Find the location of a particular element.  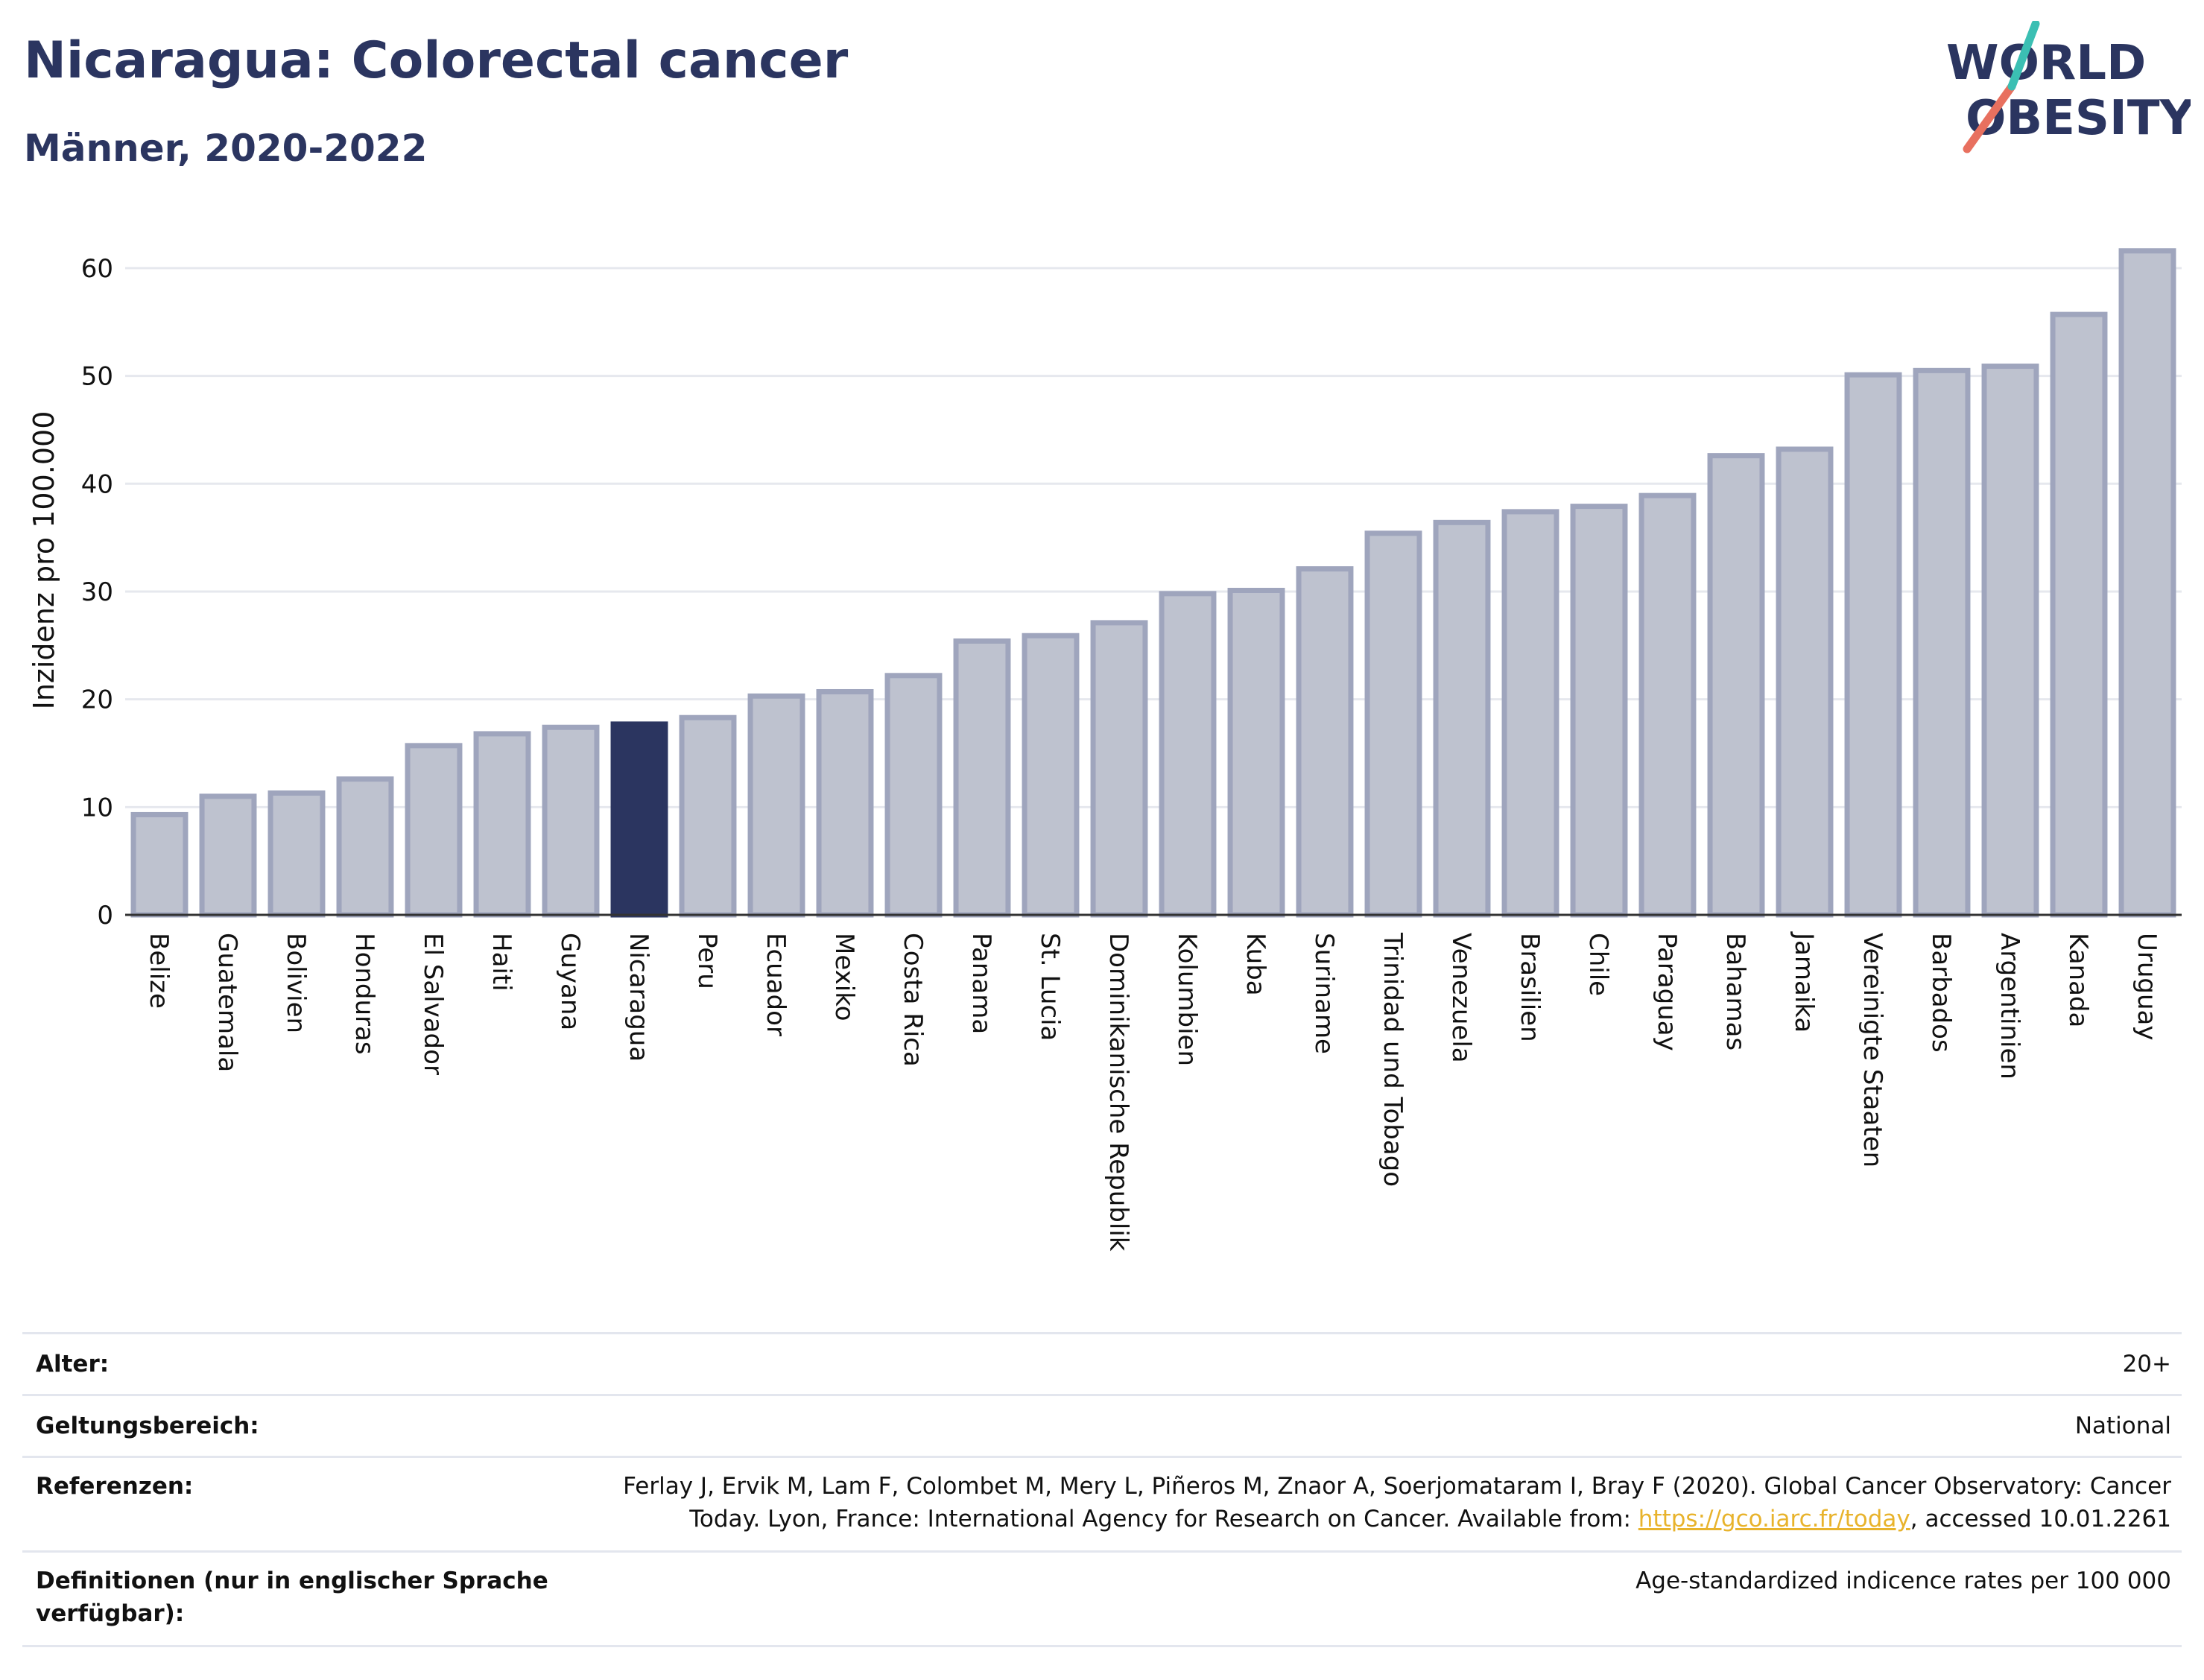

x-tick-label: Argentinien is located at coordinates (2010, 1006).